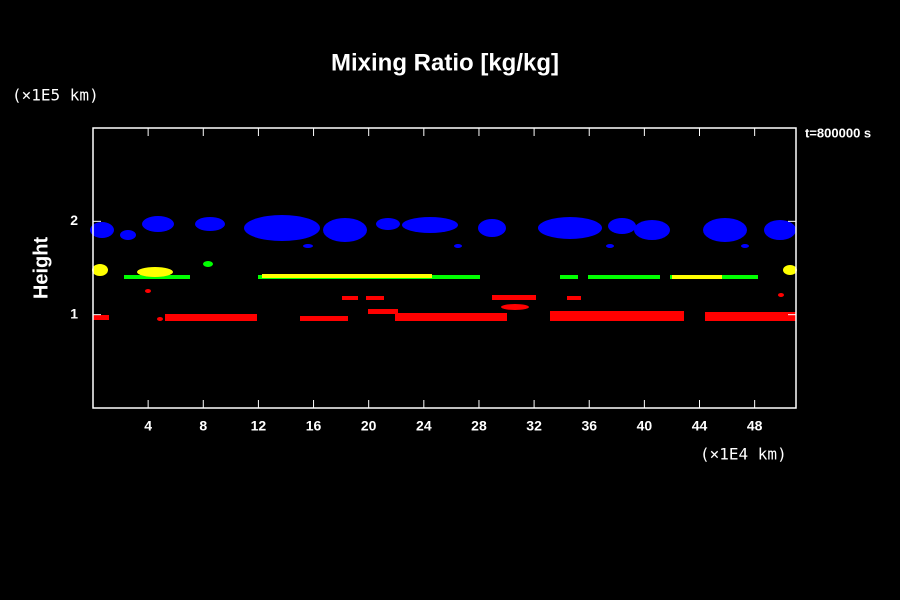  Describe the element at coordinates (314, 426) in the screenshot. I see `x-tick-label: 16` at that location.